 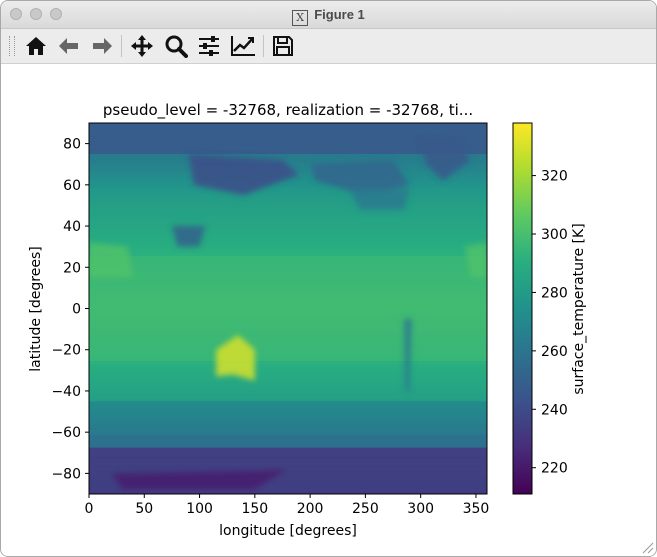 I want to click on minimize-window-button, so click(x=36, y=14).